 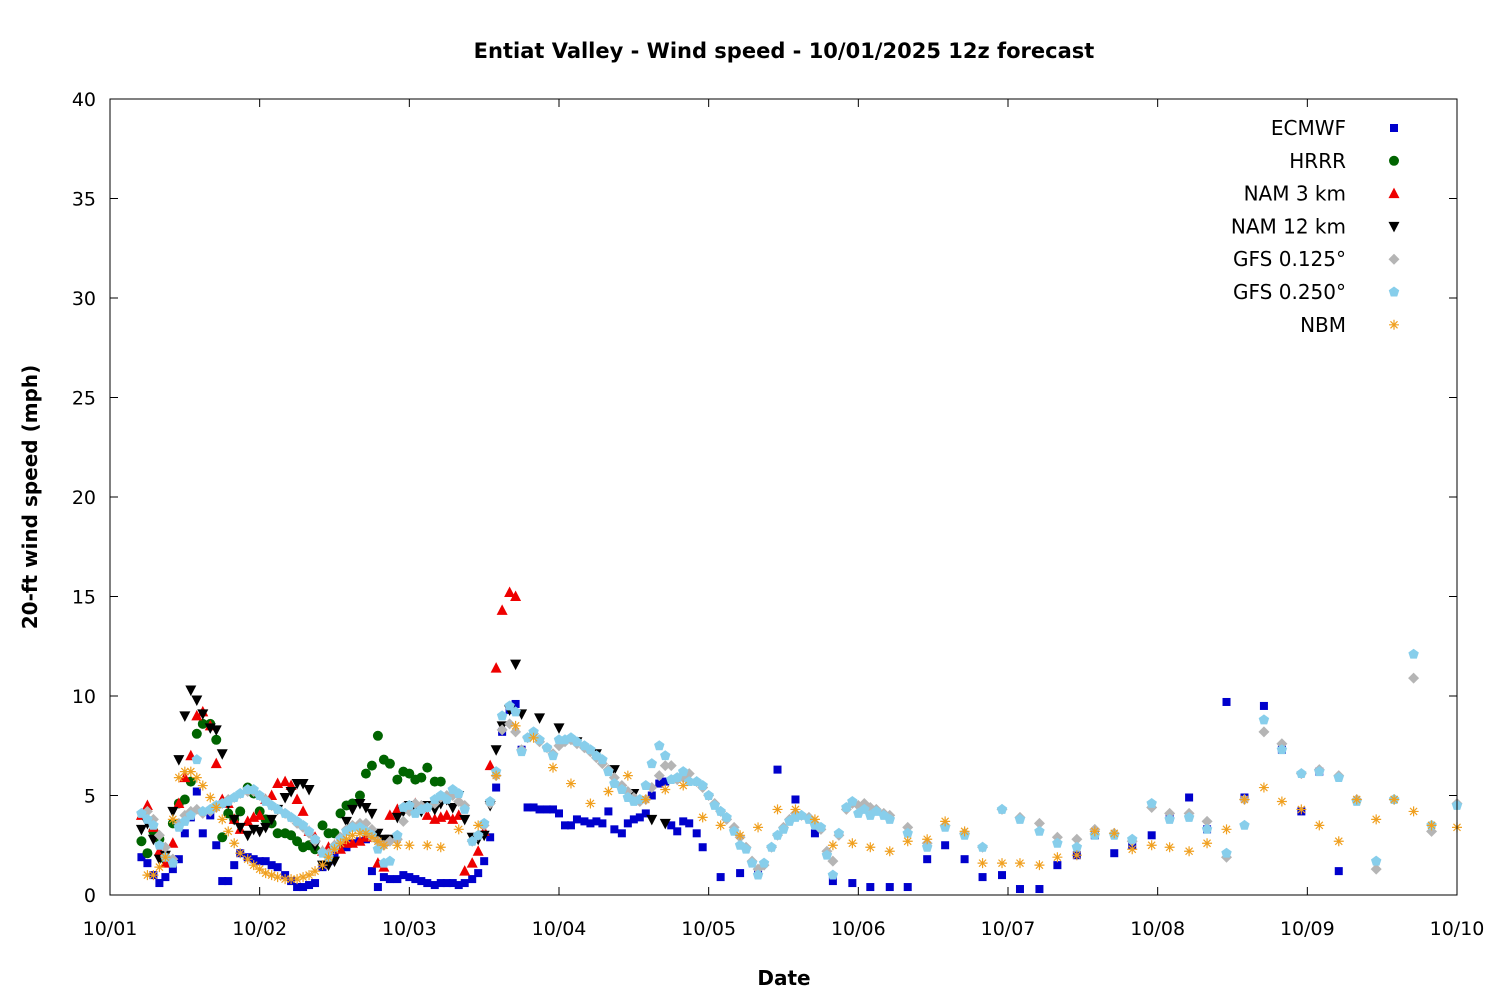 What do you see at coordinates (559, 929) in the screenshot?
I see `x-tick-label: 10/04` at bounding box center [559, 929].